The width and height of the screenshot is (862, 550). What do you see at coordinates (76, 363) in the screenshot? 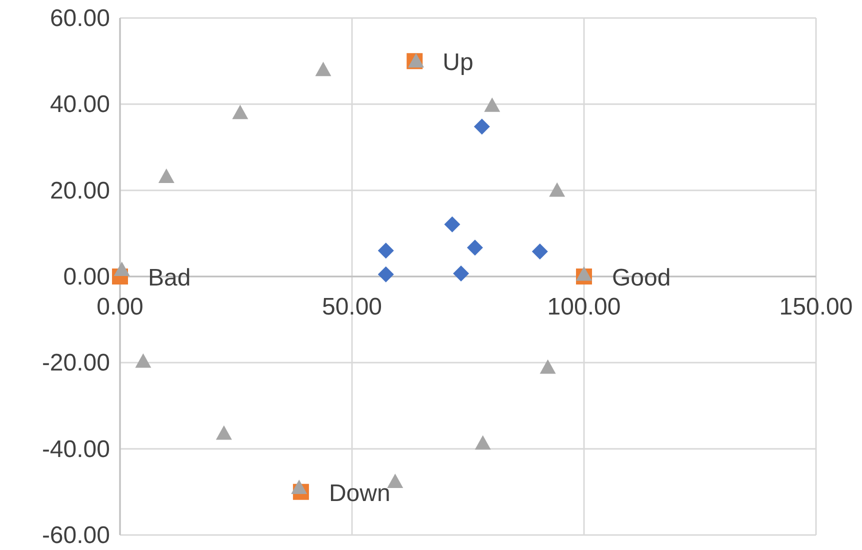
I see `y-tick-label: -20.00` at bounding box center [76, 363].